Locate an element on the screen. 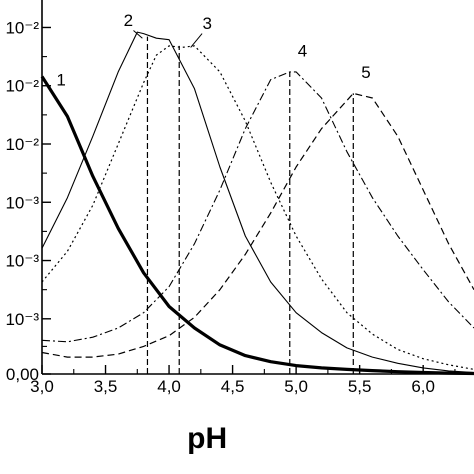  curve-label-4: 4 is located at coordinates (302, 51).